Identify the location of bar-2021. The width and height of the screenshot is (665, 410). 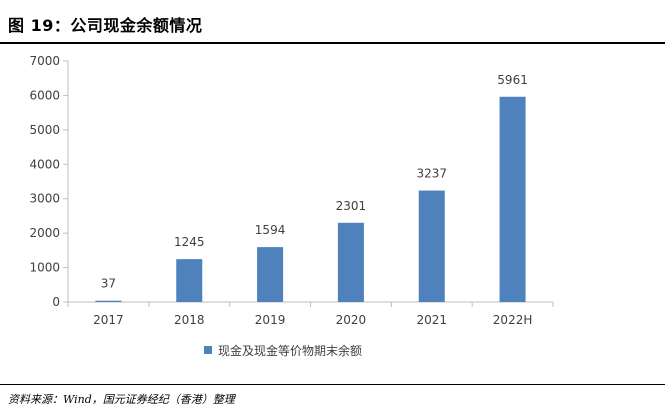
(431, 246).